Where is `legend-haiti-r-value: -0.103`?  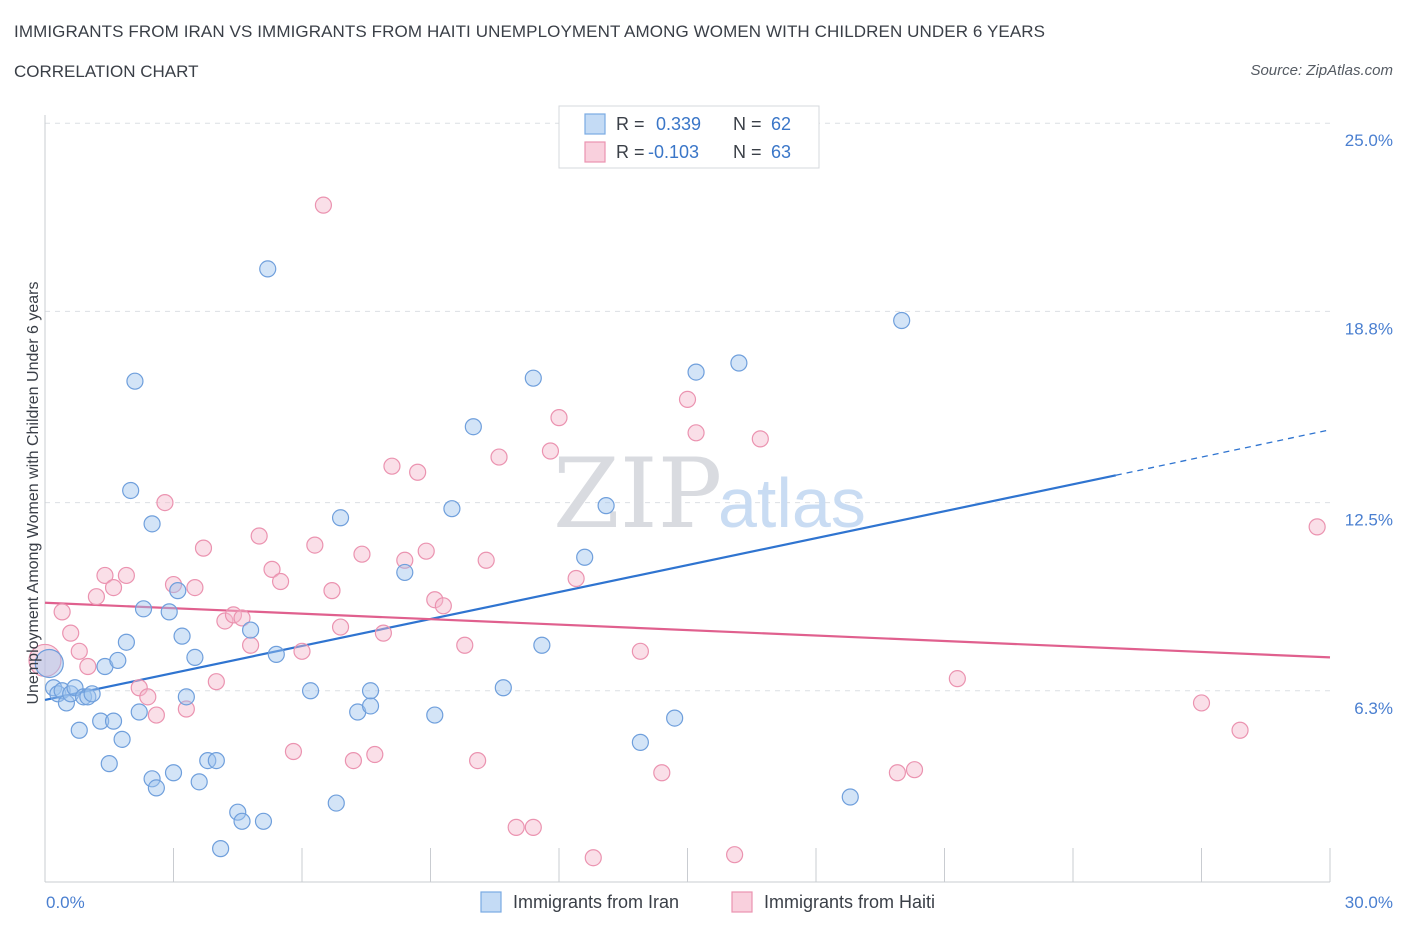 legend-haiti-r-value: -0.103 is located at coordinates (673, 152).